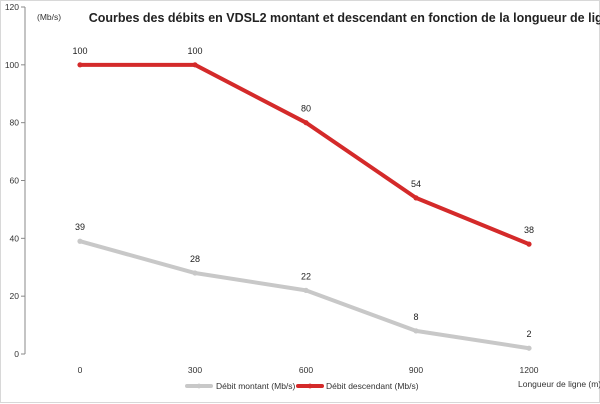  What do you see at coordinates (12, 7) in the screenshot?
I see `y-tick-label: 120` at bounding box center [12, 7].